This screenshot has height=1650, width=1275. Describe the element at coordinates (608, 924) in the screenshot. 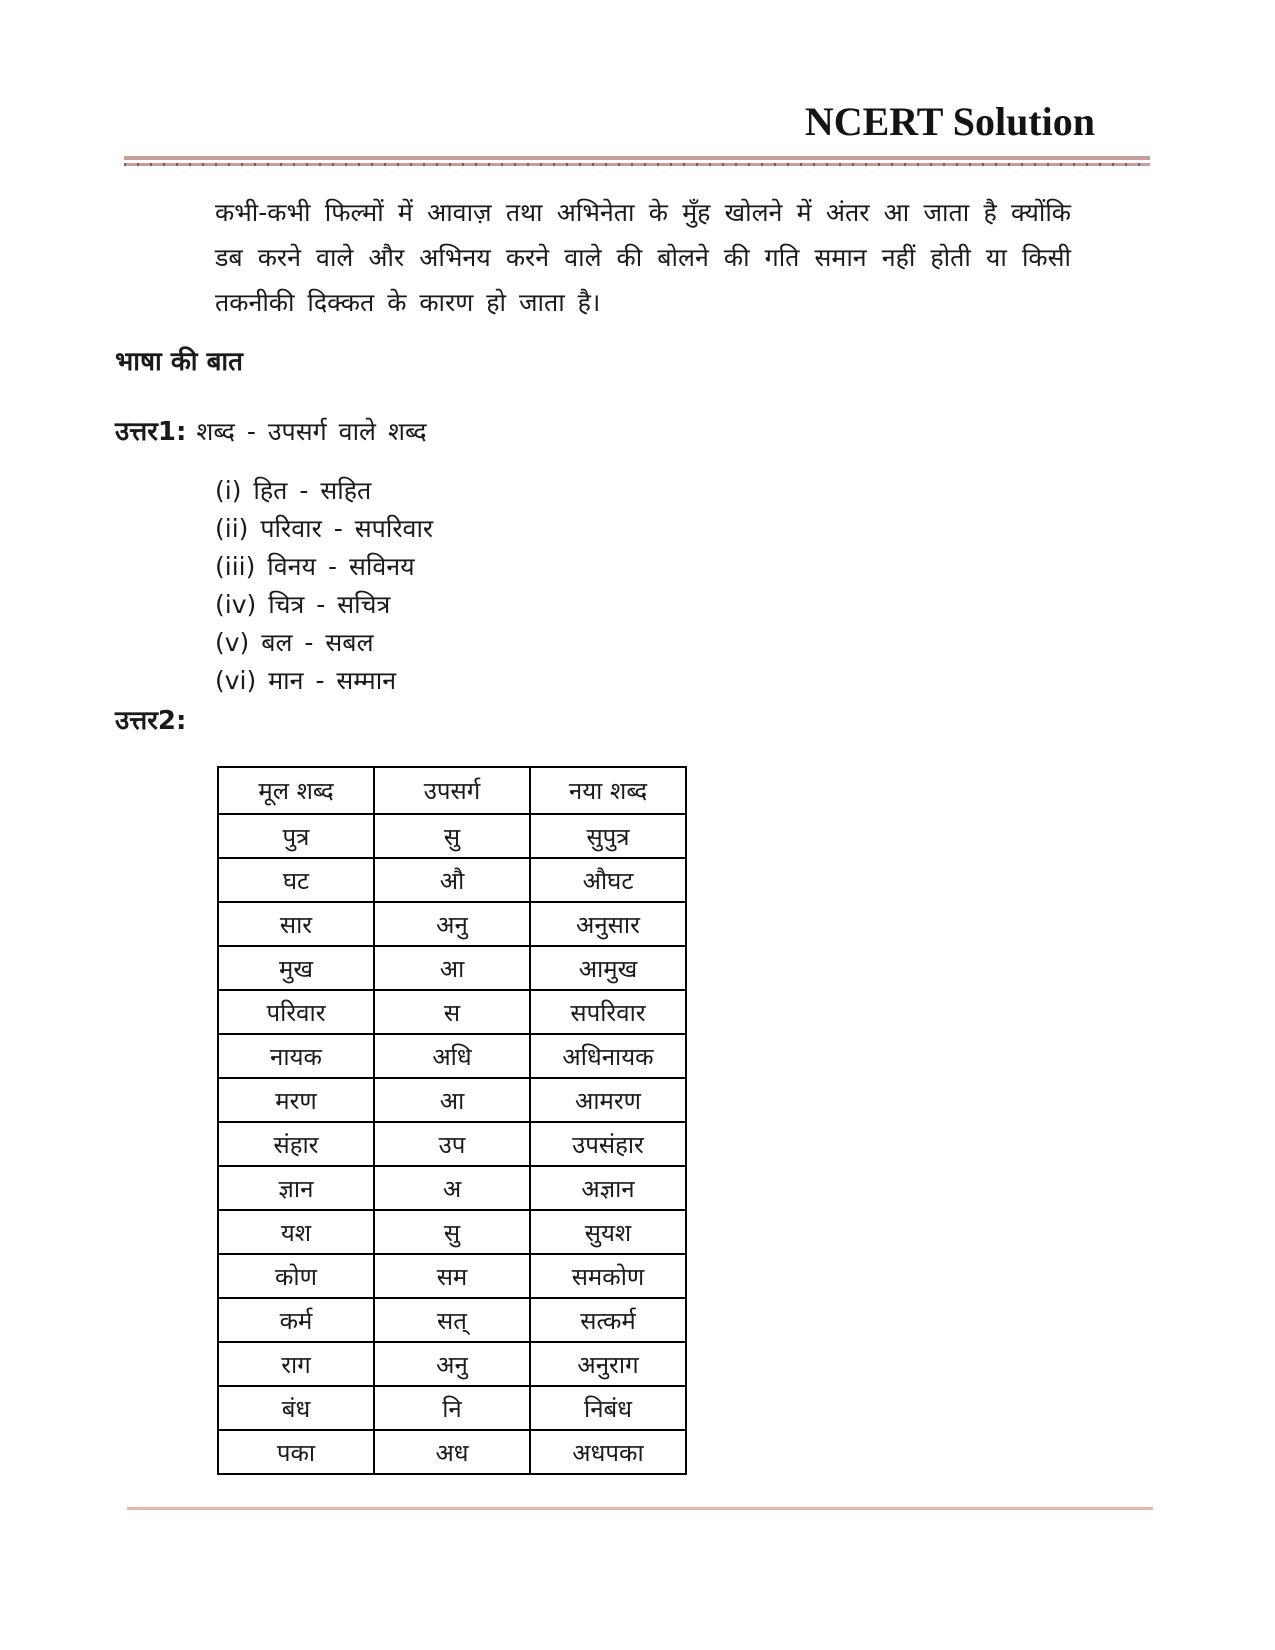

I see `table-cell: अनुसार` at that location.